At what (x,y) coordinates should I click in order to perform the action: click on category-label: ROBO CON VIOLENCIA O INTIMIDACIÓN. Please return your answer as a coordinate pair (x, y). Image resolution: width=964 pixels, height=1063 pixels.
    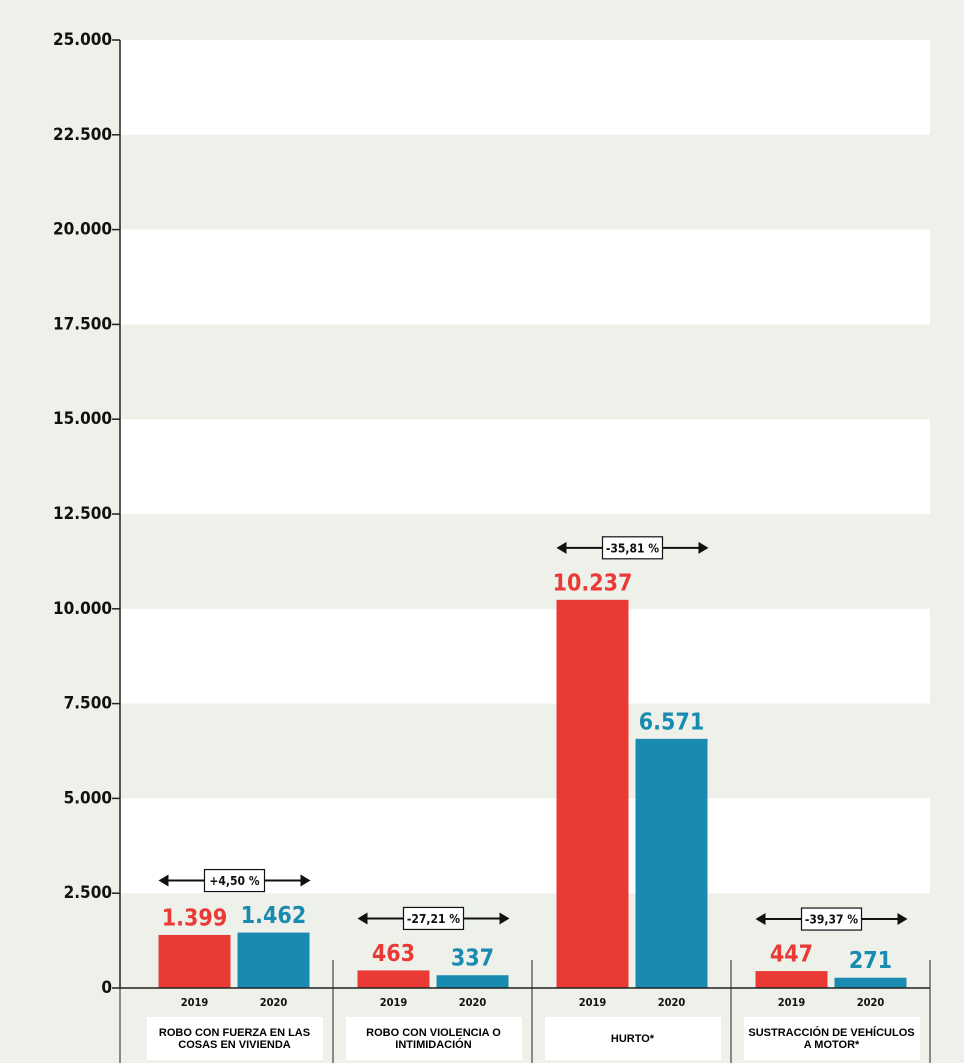
    Looking at the image, I should click on (433, 1038).